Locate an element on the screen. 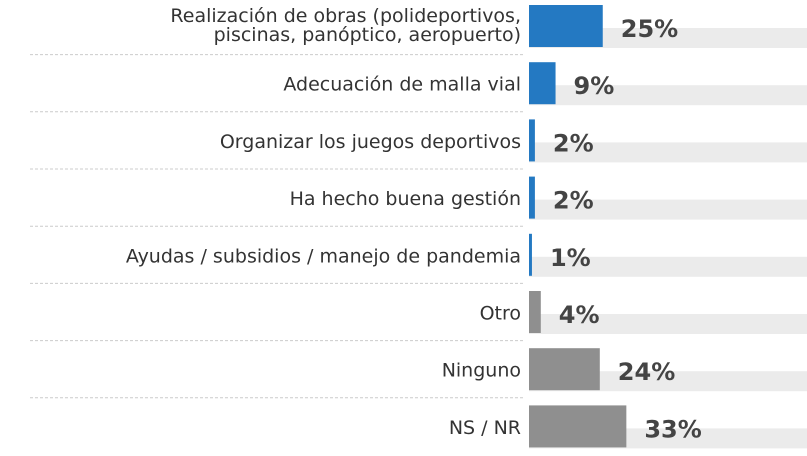 The image size is (807, 456). value-label: 9% is located at coordinates (594, 86).